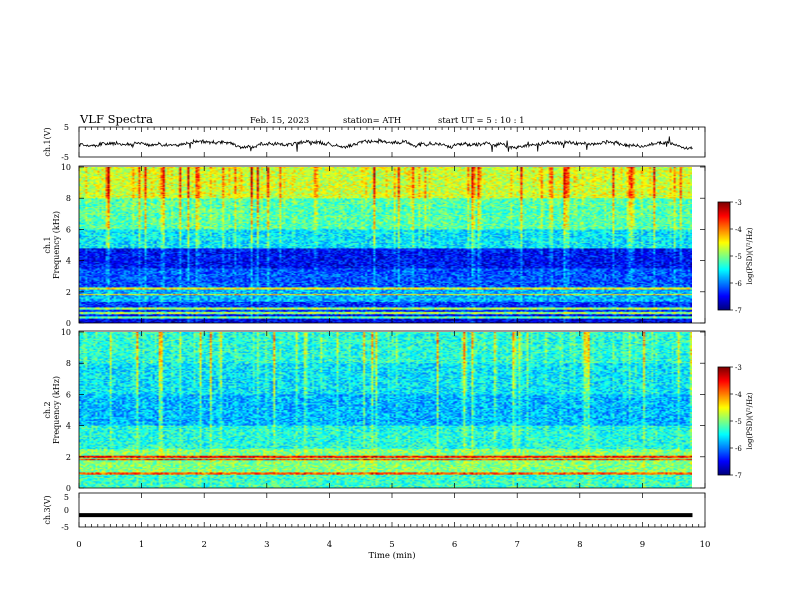 Image resolution: width=792 pixels, height=612 pixels. Describe the element at coordinates (642, 545) in the screenshot. I see `x-tick-label: 9` at that location.